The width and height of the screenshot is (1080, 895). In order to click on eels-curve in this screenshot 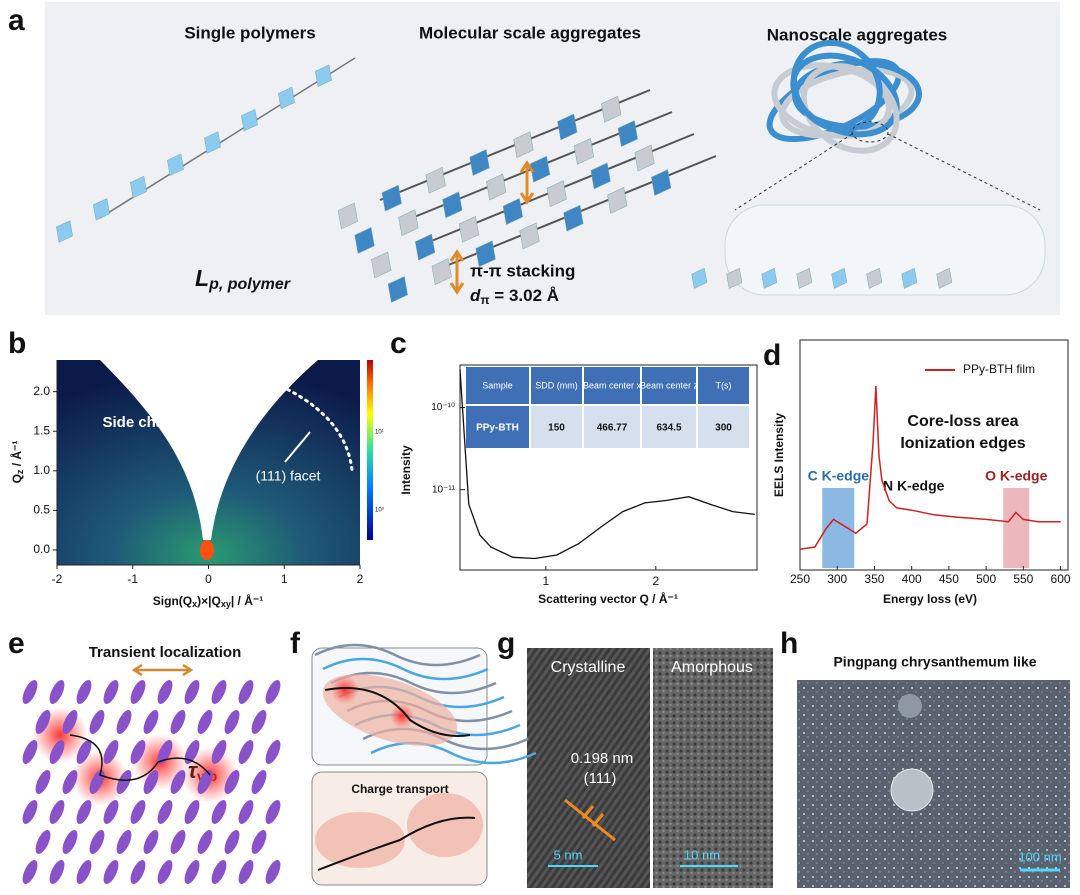, I will do `click(930, 468)`.